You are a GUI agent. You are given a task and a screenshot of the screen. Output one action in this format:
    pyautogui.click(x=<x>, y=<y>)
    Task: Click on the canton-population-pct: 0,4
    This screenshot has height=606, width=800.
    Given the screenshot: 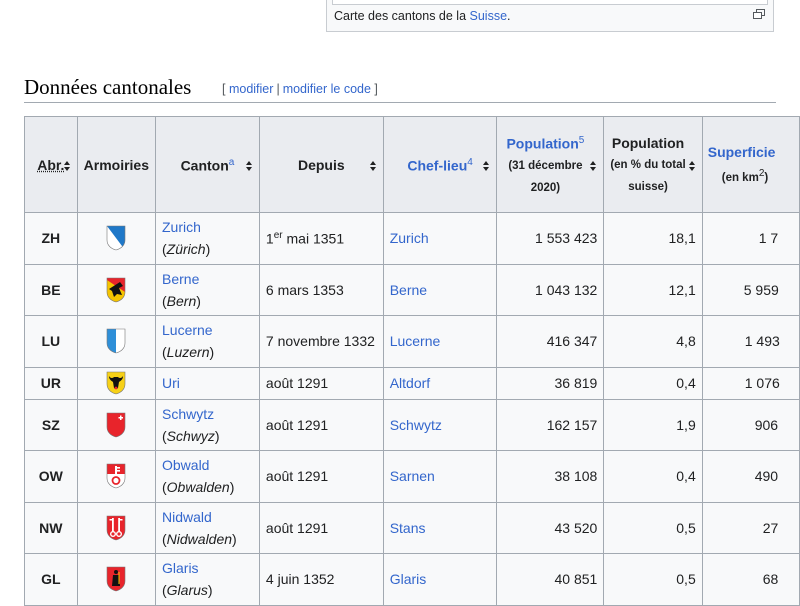 What is the action you would take?
    pyautogui.click(x=653, y=477)
    